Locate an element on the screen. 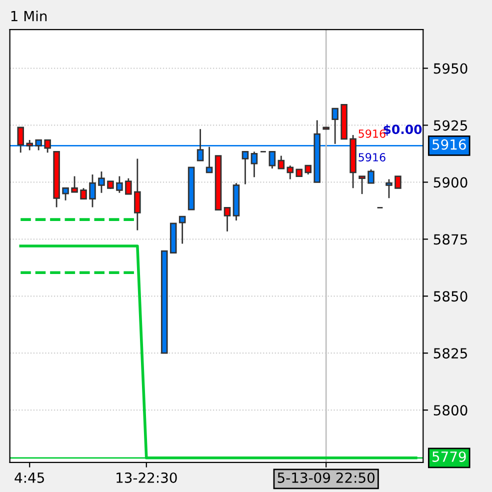 This screenshot has height=492, width=492. chart-title: 1 Min is located at coordinates (29, 16).